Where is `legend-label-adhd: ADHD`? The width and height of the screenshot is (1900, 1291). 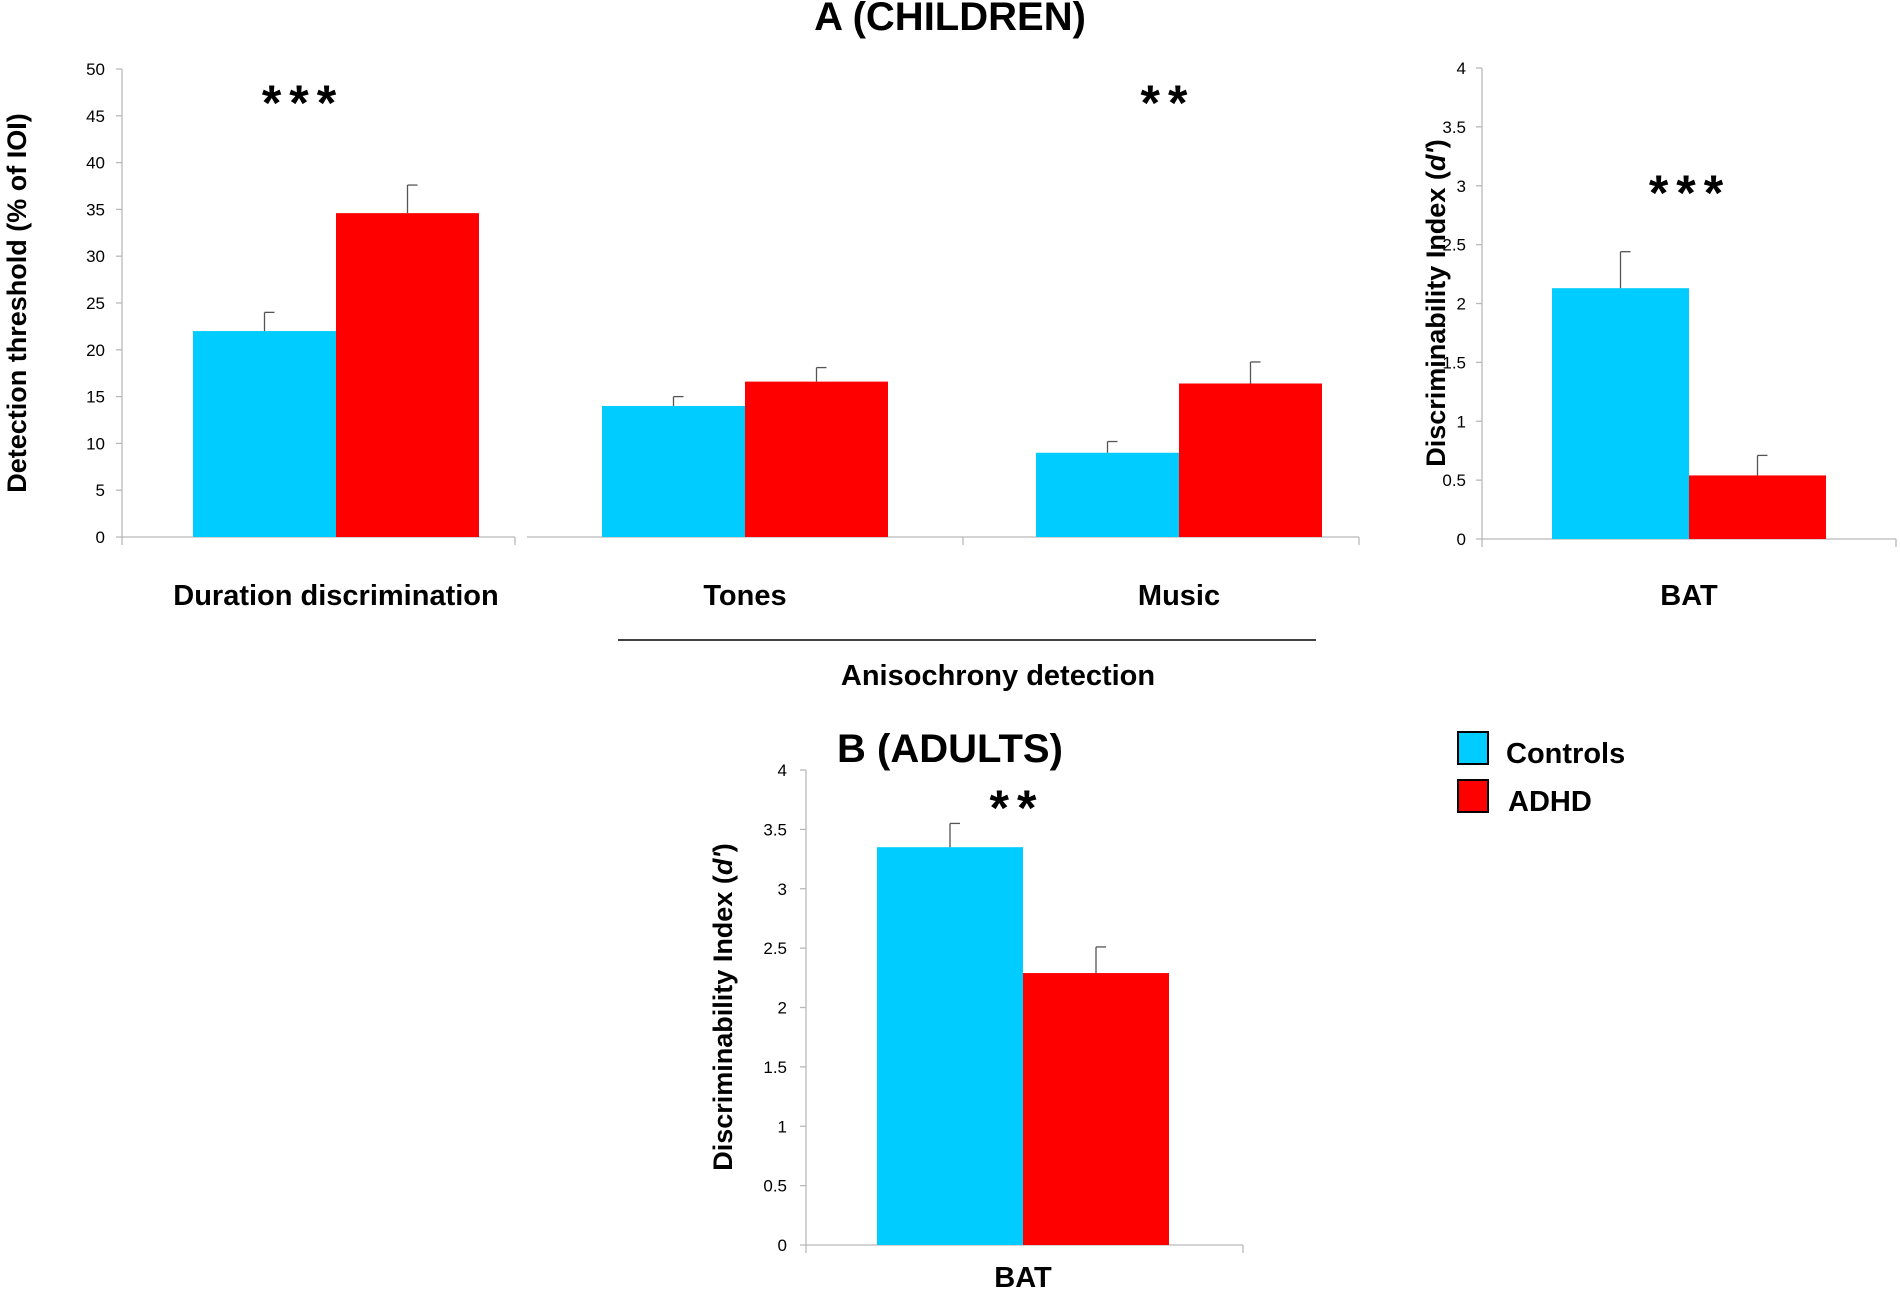 legend-label-adhd: ADHD is located at coordinates (1550, 802).